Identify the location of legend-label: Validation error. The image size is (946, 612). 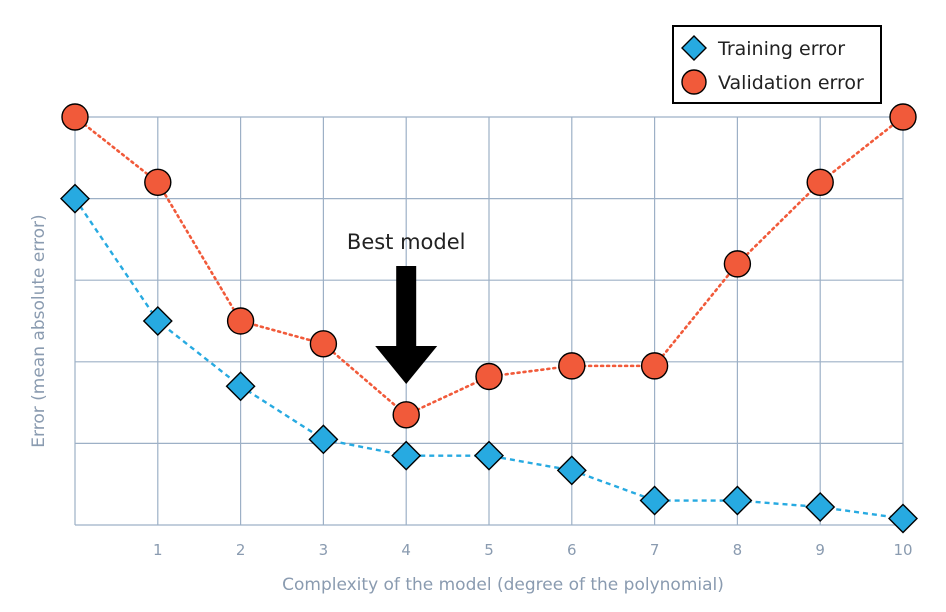
(791, 83).